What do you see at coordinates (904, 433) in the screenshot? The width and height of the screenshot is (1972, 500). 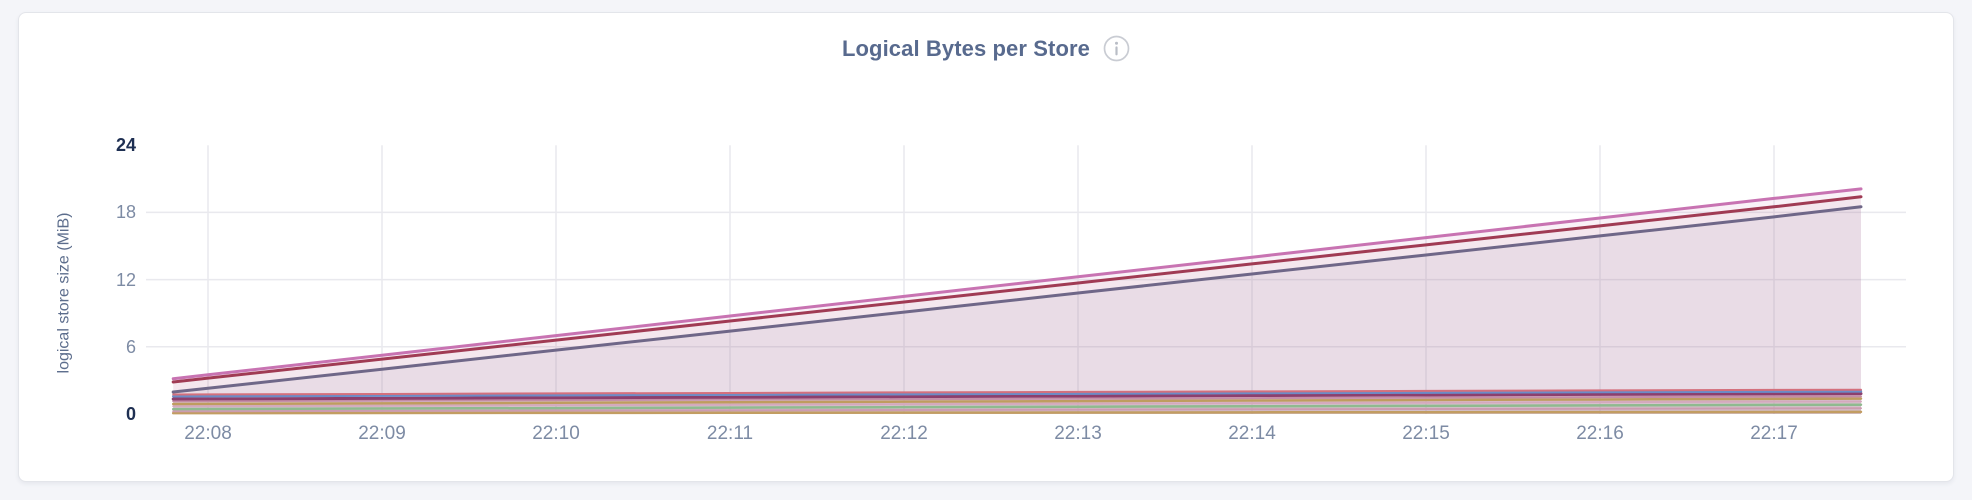 I see `x-tick-label: 22:12` at bounding box center [904, 433].